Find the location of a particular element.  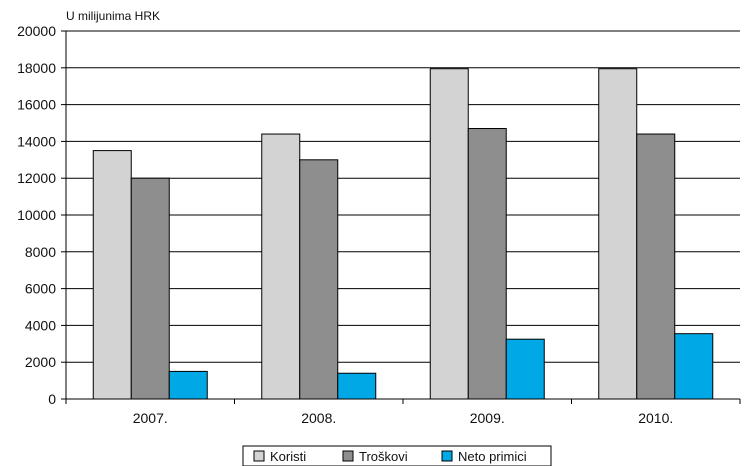

x-tick-label: 2009. is located at coordinates (487, 418).